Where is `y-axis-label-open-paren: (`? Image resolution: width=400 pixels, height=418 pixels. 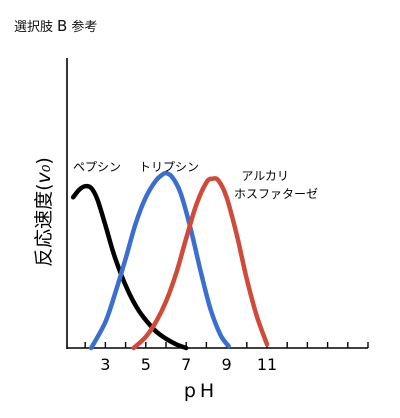 y-axis-label-open-paren: ( is located at coordinates (44, 186).